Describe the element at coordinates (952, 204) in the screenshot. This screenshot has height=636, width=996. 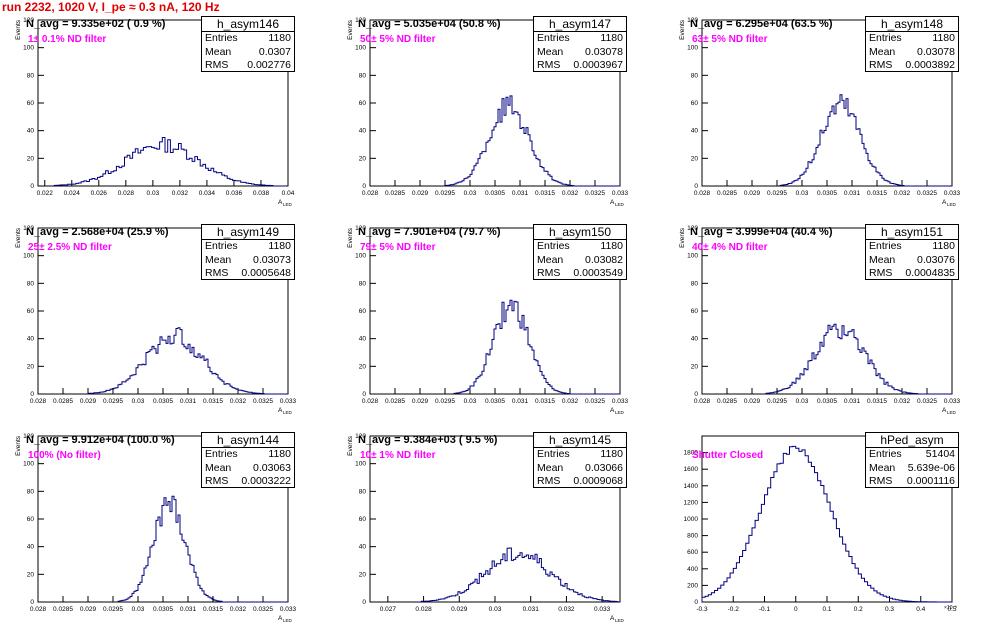
I see `x-axis-label-subscript: LED` at that location.